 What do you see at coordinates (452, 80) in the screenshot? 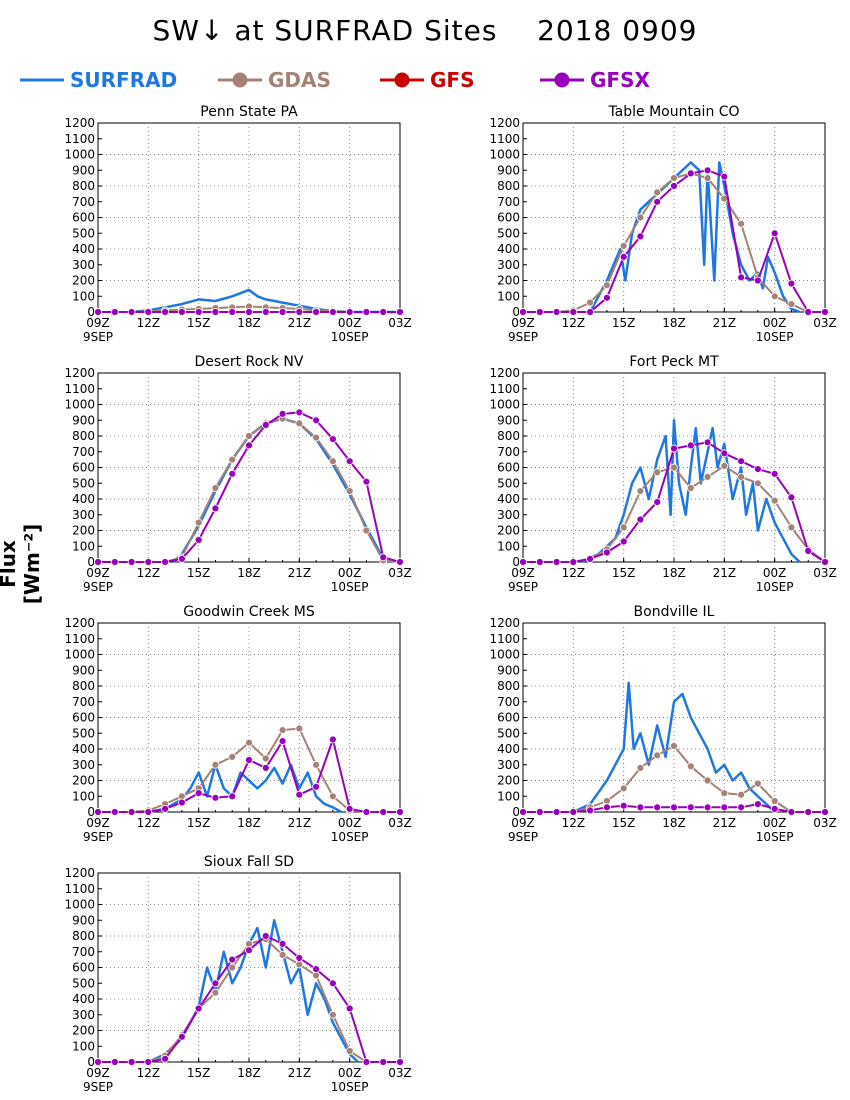
I see `legend-label-gfs: GFS` at bounding box center [452, 80].